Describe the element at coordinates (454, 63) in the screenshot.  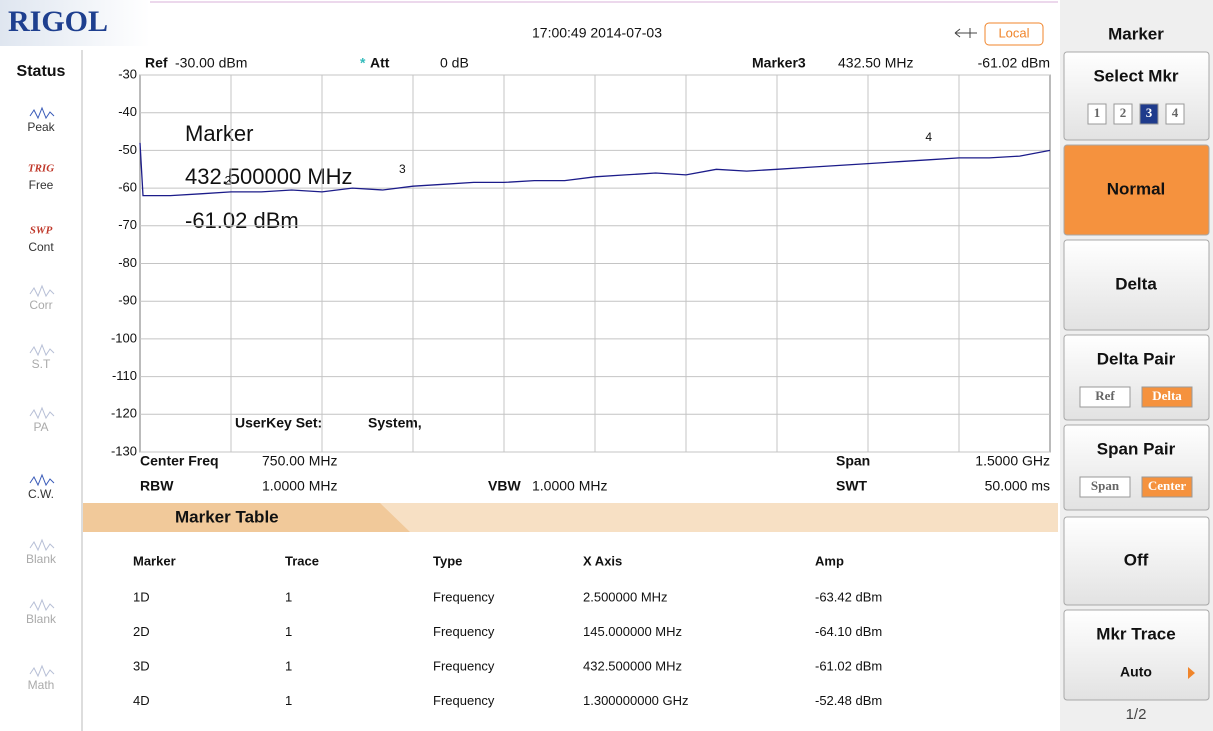
I see `att: 0 dB` at that location.